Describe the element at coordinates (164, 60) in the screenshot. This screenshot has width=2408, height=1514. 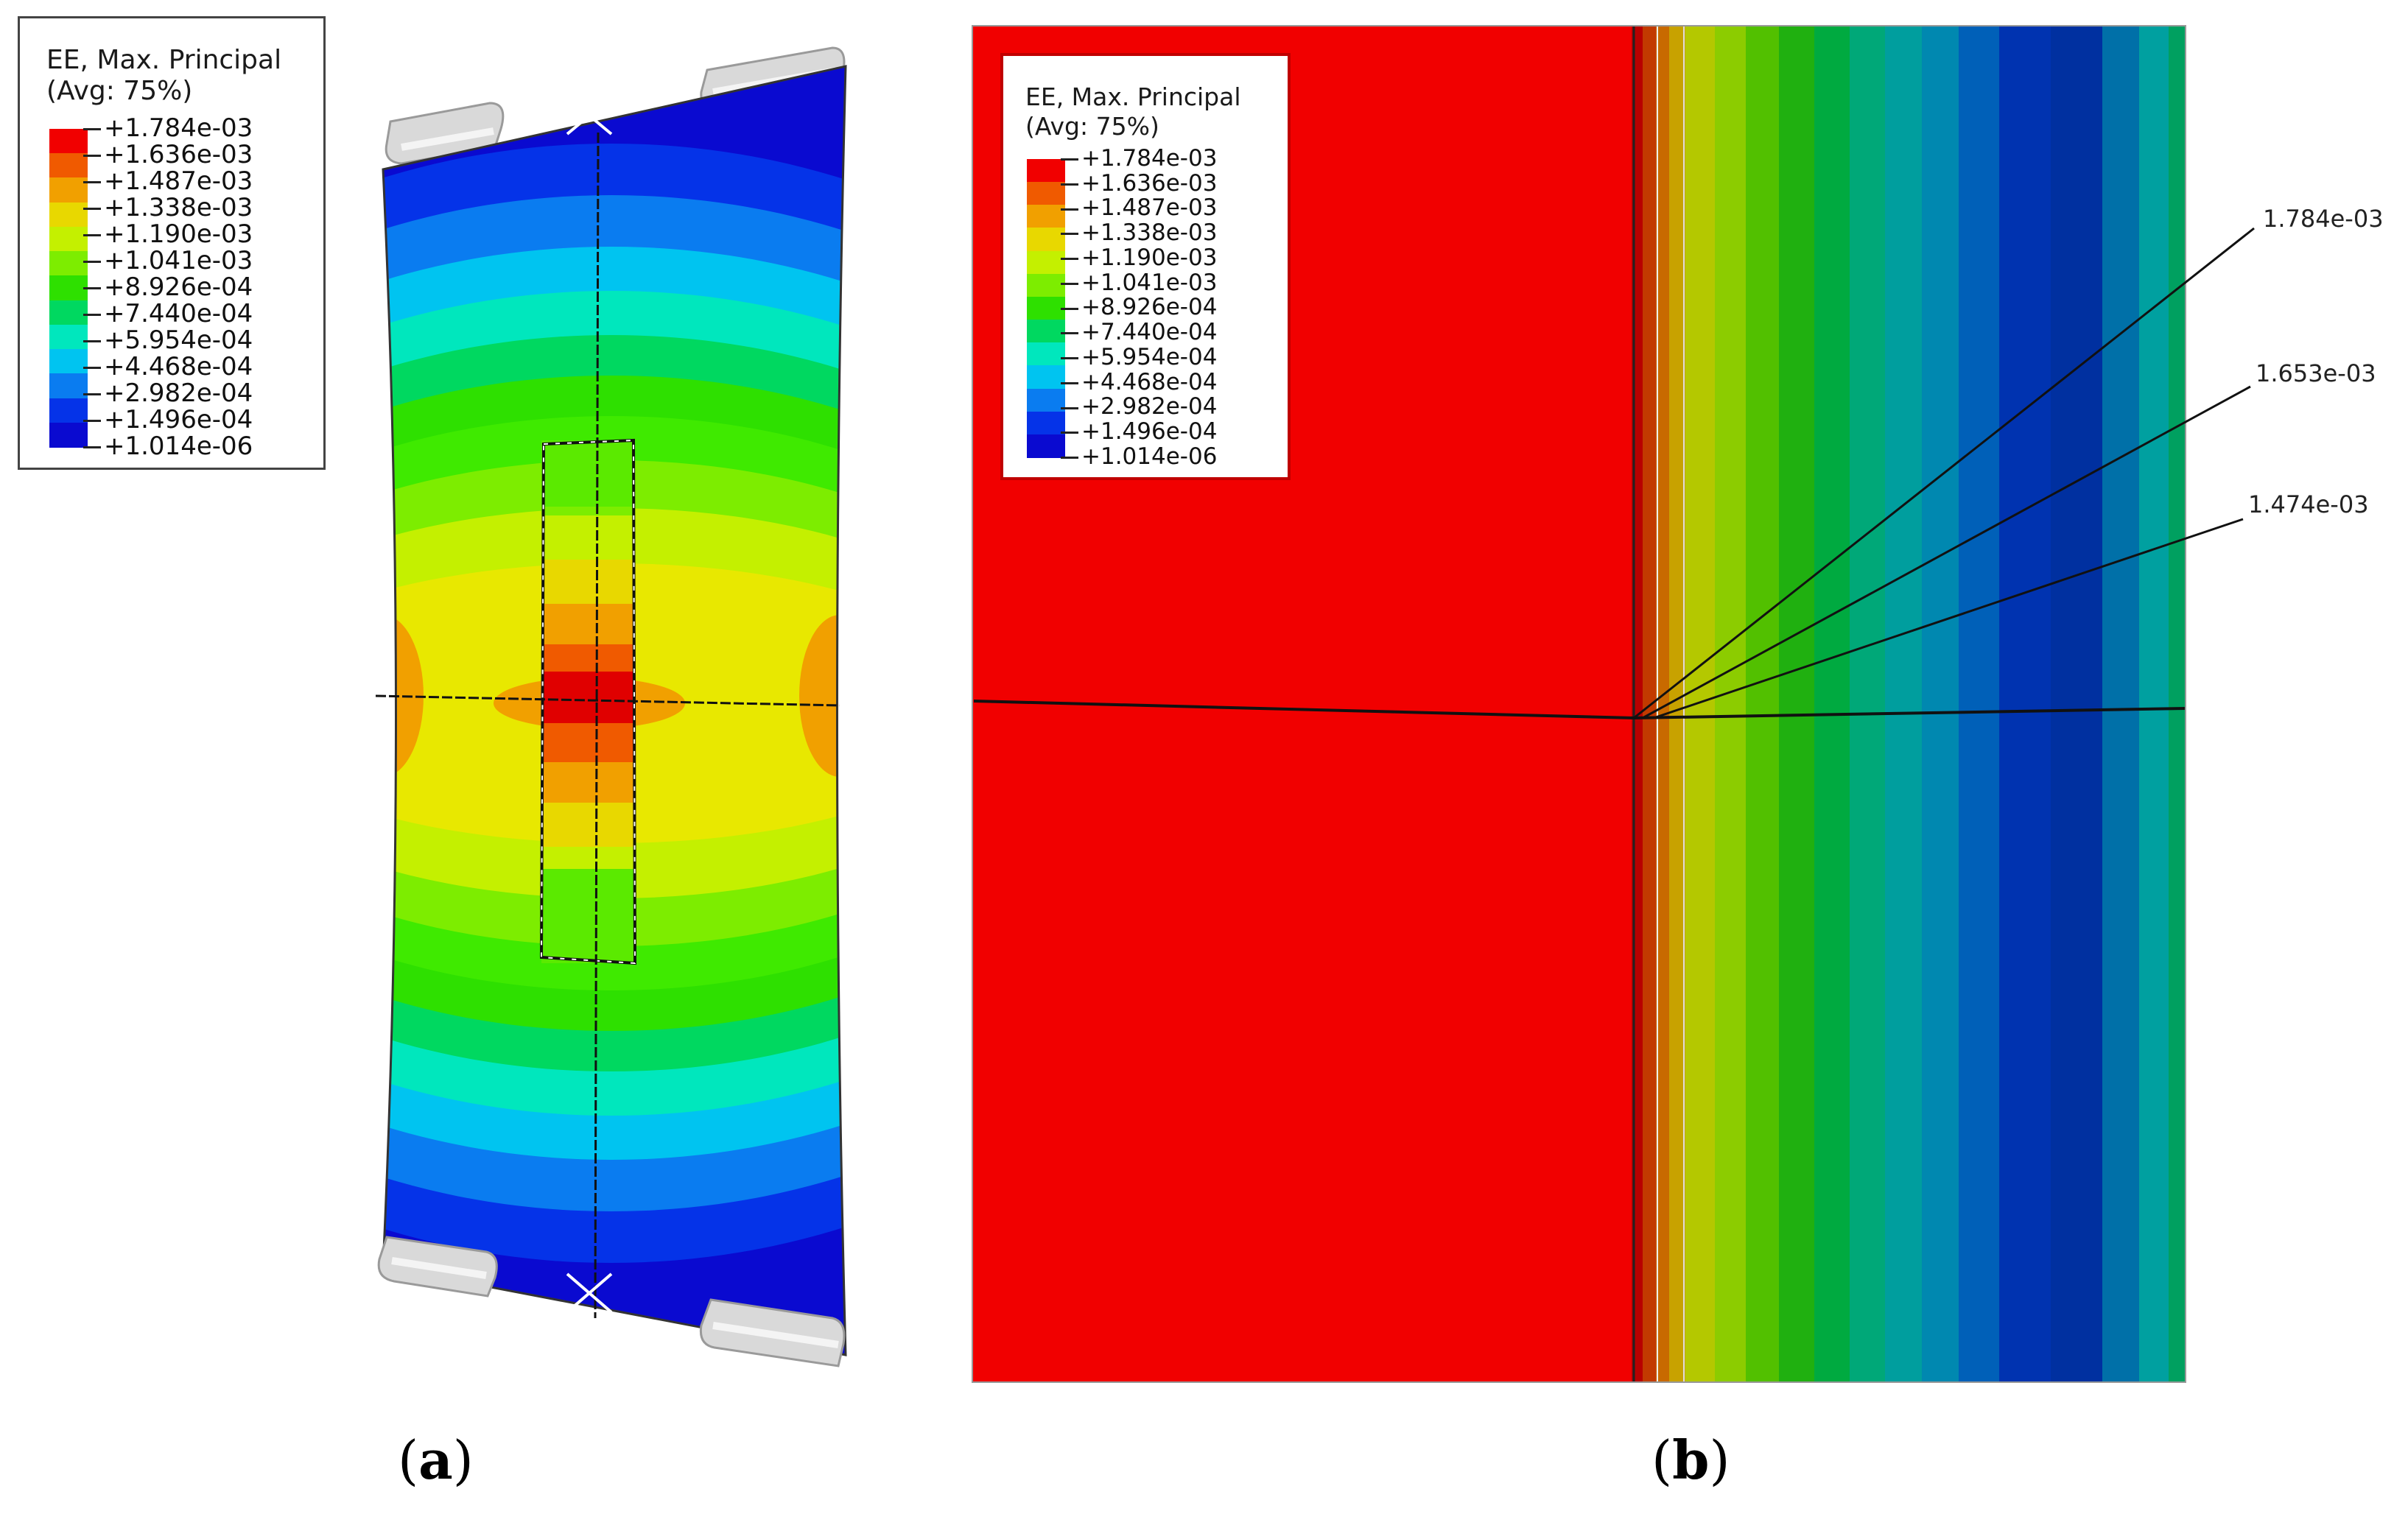
I see `legend-a-title: EE, Max. Principal` at that location.